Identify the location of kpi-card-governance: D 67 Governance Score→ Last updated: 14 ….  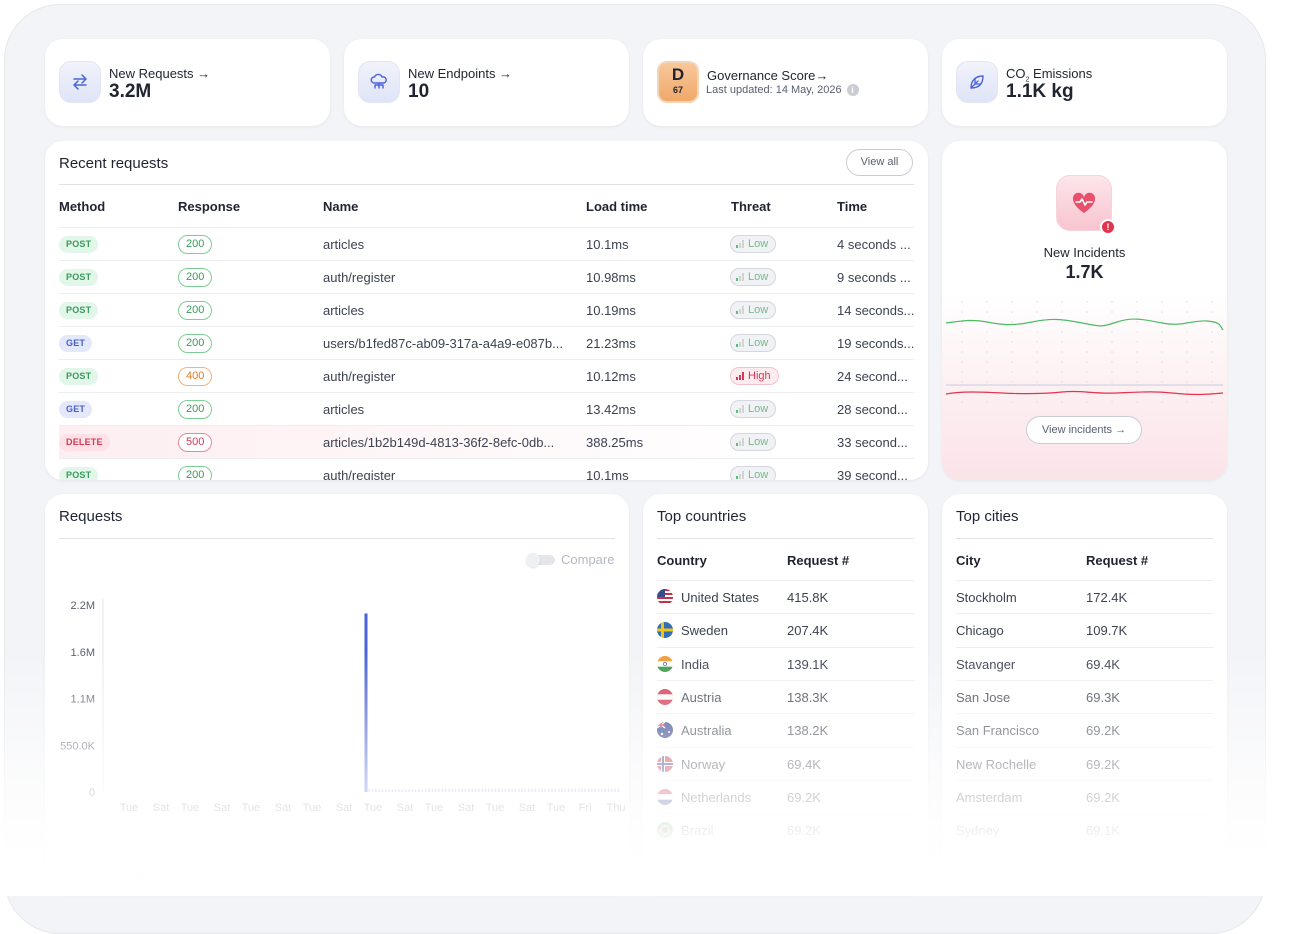
(785, 82).